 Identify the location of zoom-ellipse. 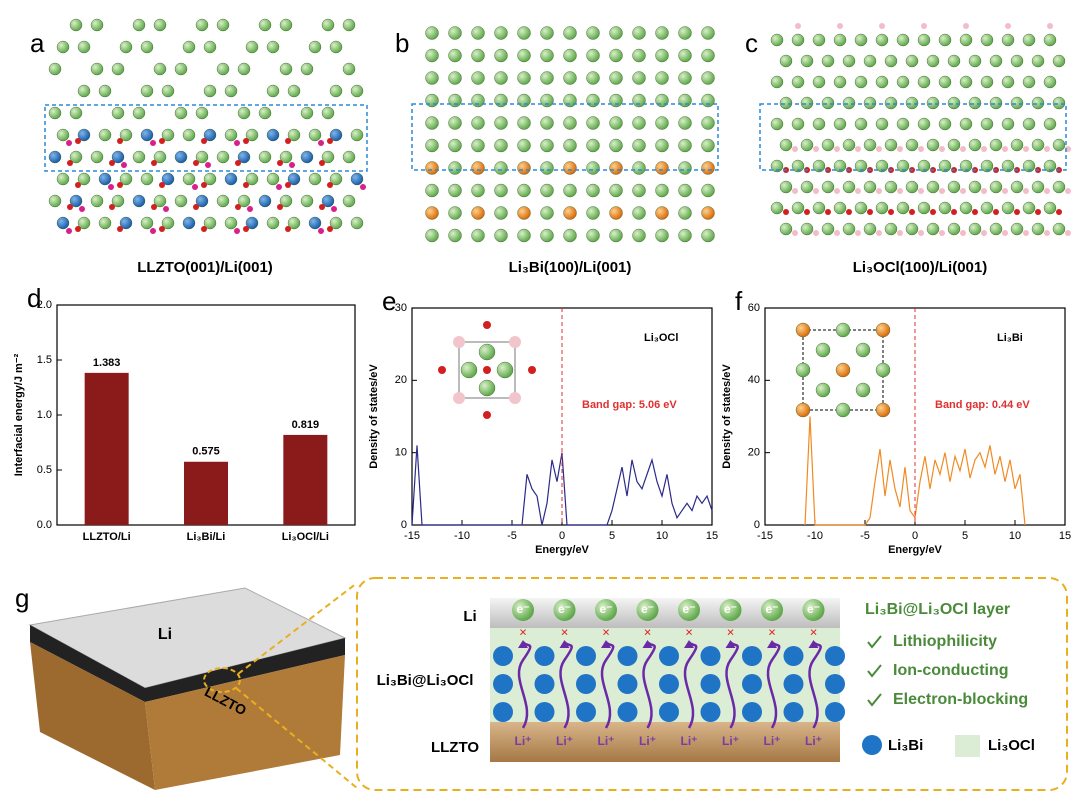
(222, 680).